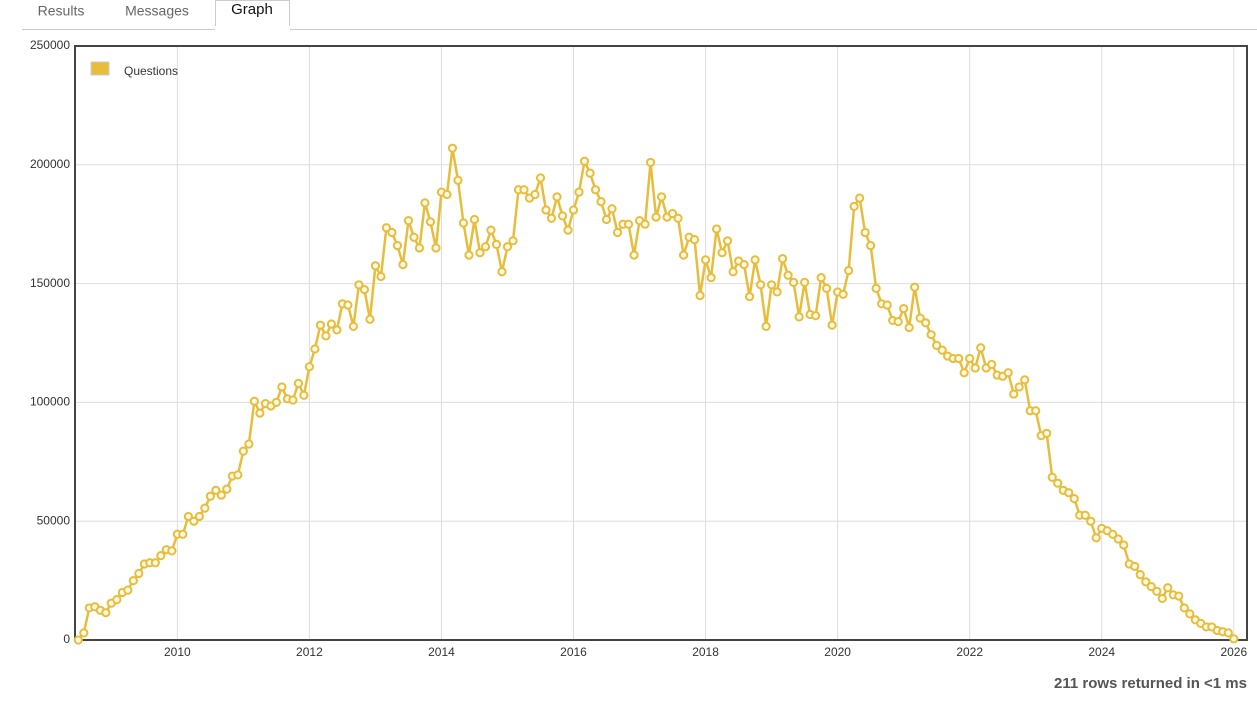  Describe the element at coordinates (441, 652) in the screenshot. I see `x-tick-label: 2014` at that location.